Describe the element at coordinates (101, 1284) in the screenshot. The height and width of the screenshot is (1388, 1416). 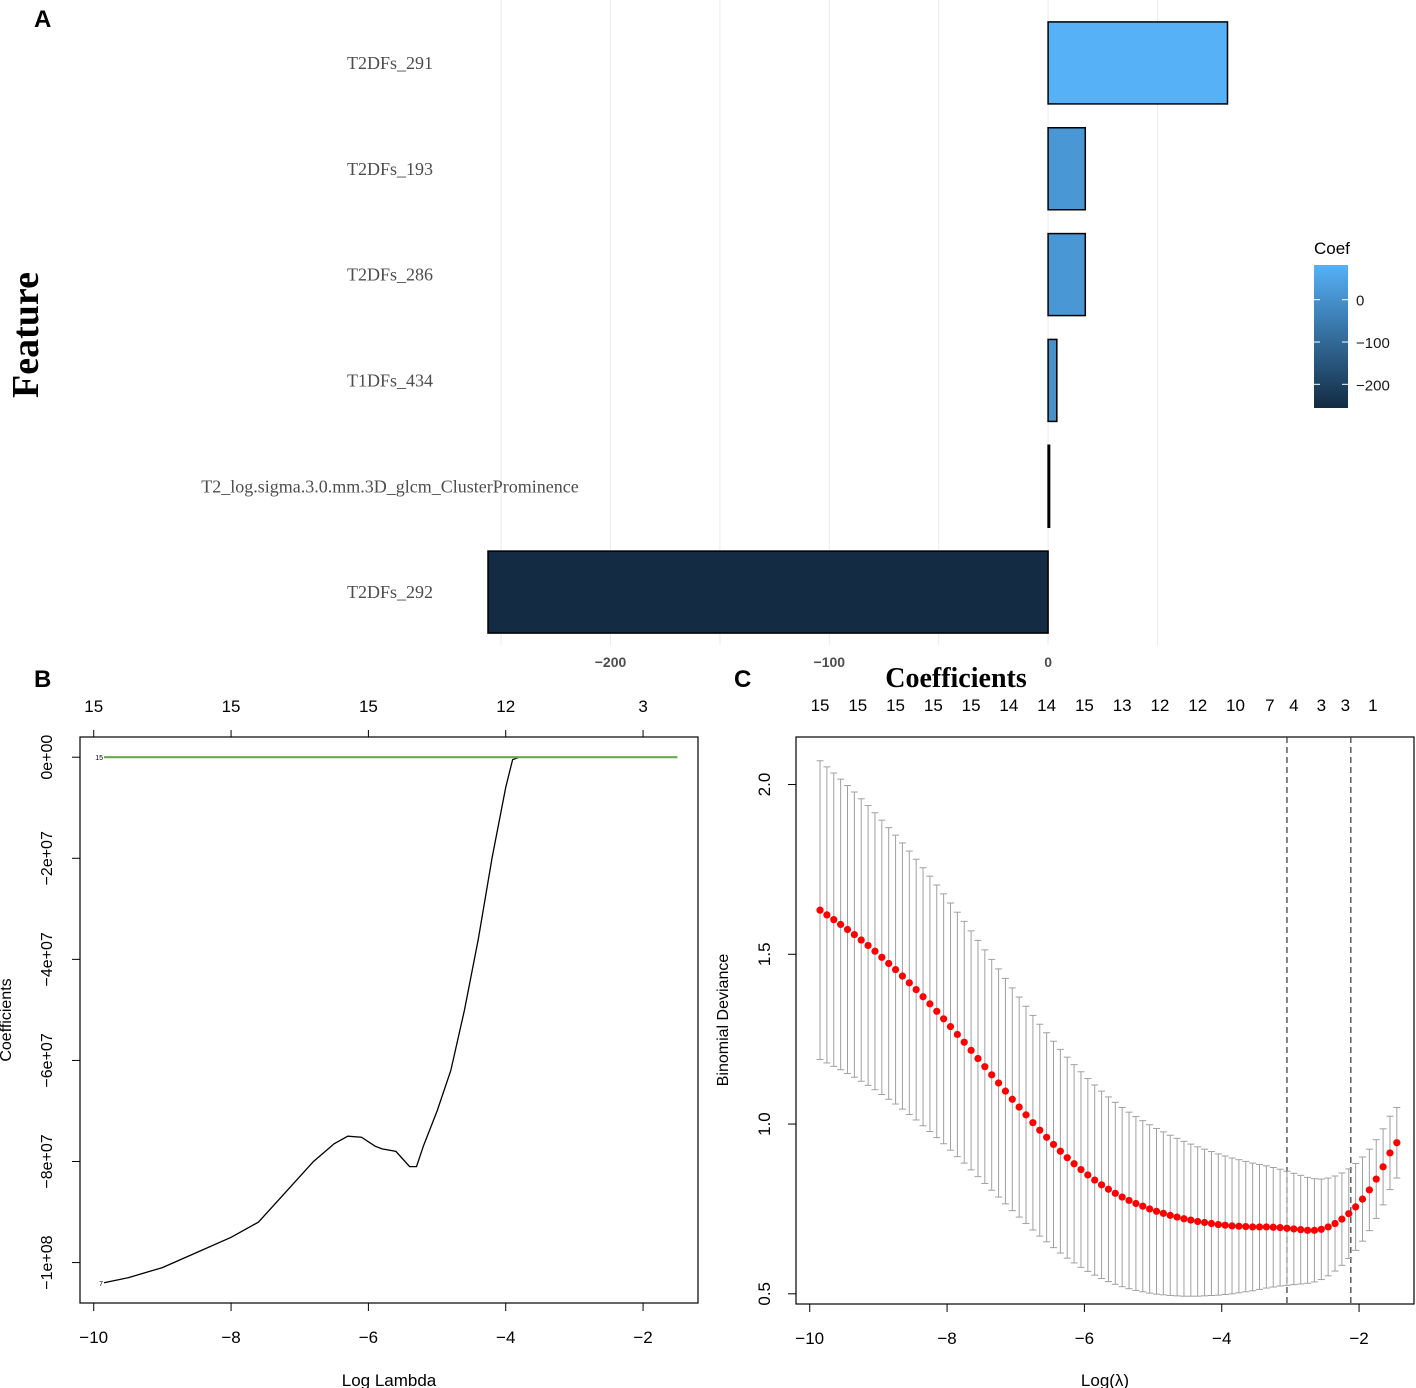
I see `path-label: 7` at that location.